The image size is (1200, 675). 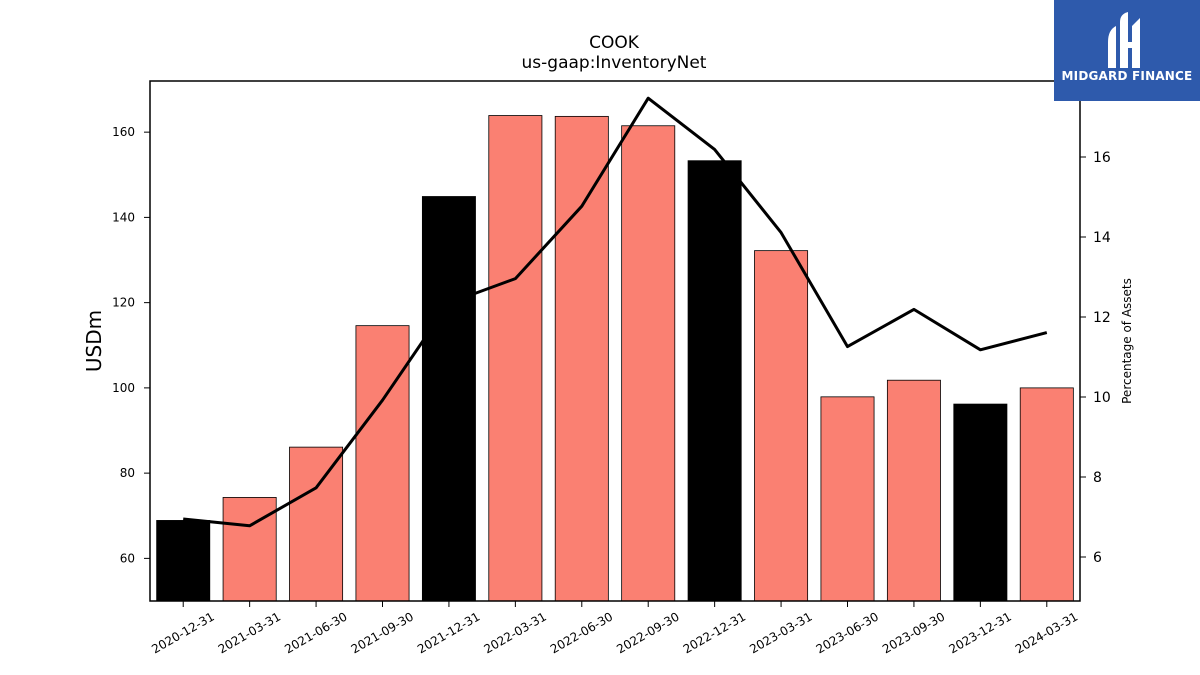 I want to click on chart-subtitle: us-gaap:InventoryNet, so click(x=614, y=63).